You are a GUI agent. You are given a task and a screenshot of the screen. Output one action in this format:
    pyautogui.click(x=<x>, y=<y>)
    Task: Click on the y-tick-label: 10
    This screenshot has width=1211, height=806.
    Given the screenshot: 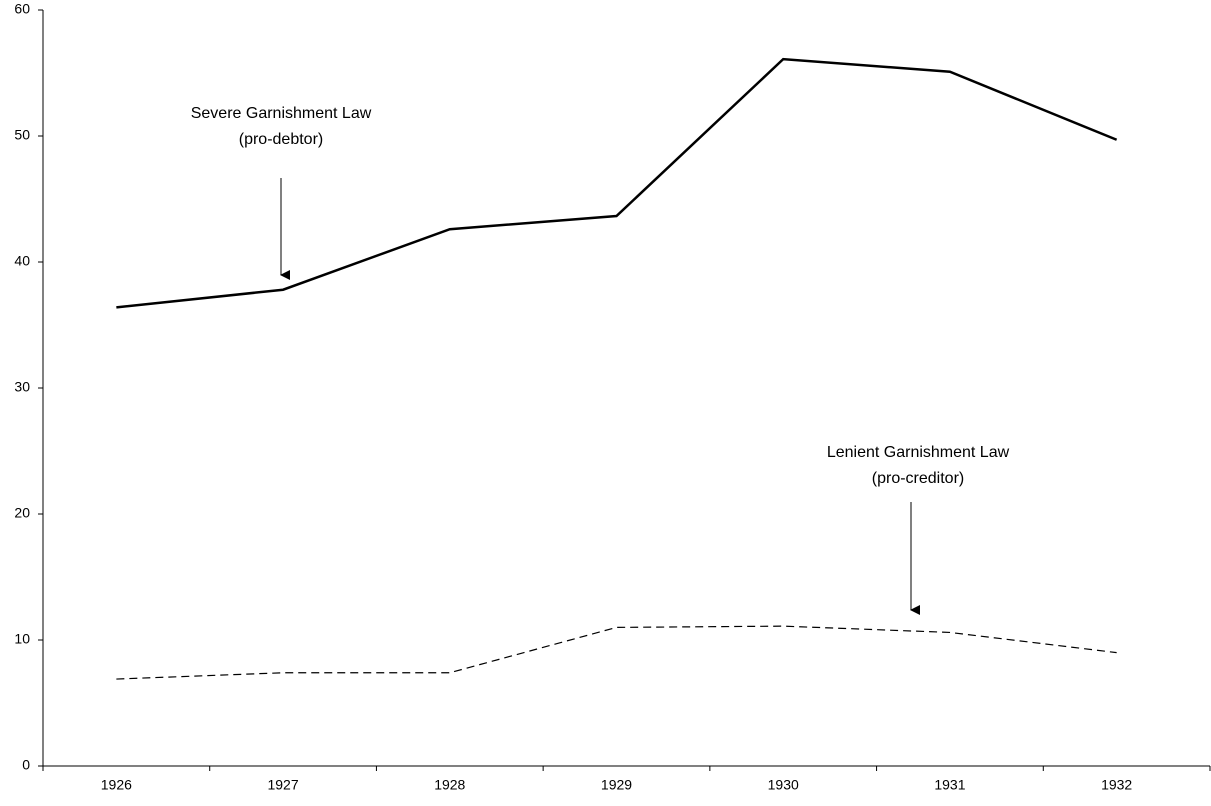 What is the action you would take?
    pyautogui.click(x=22, y=639)
    